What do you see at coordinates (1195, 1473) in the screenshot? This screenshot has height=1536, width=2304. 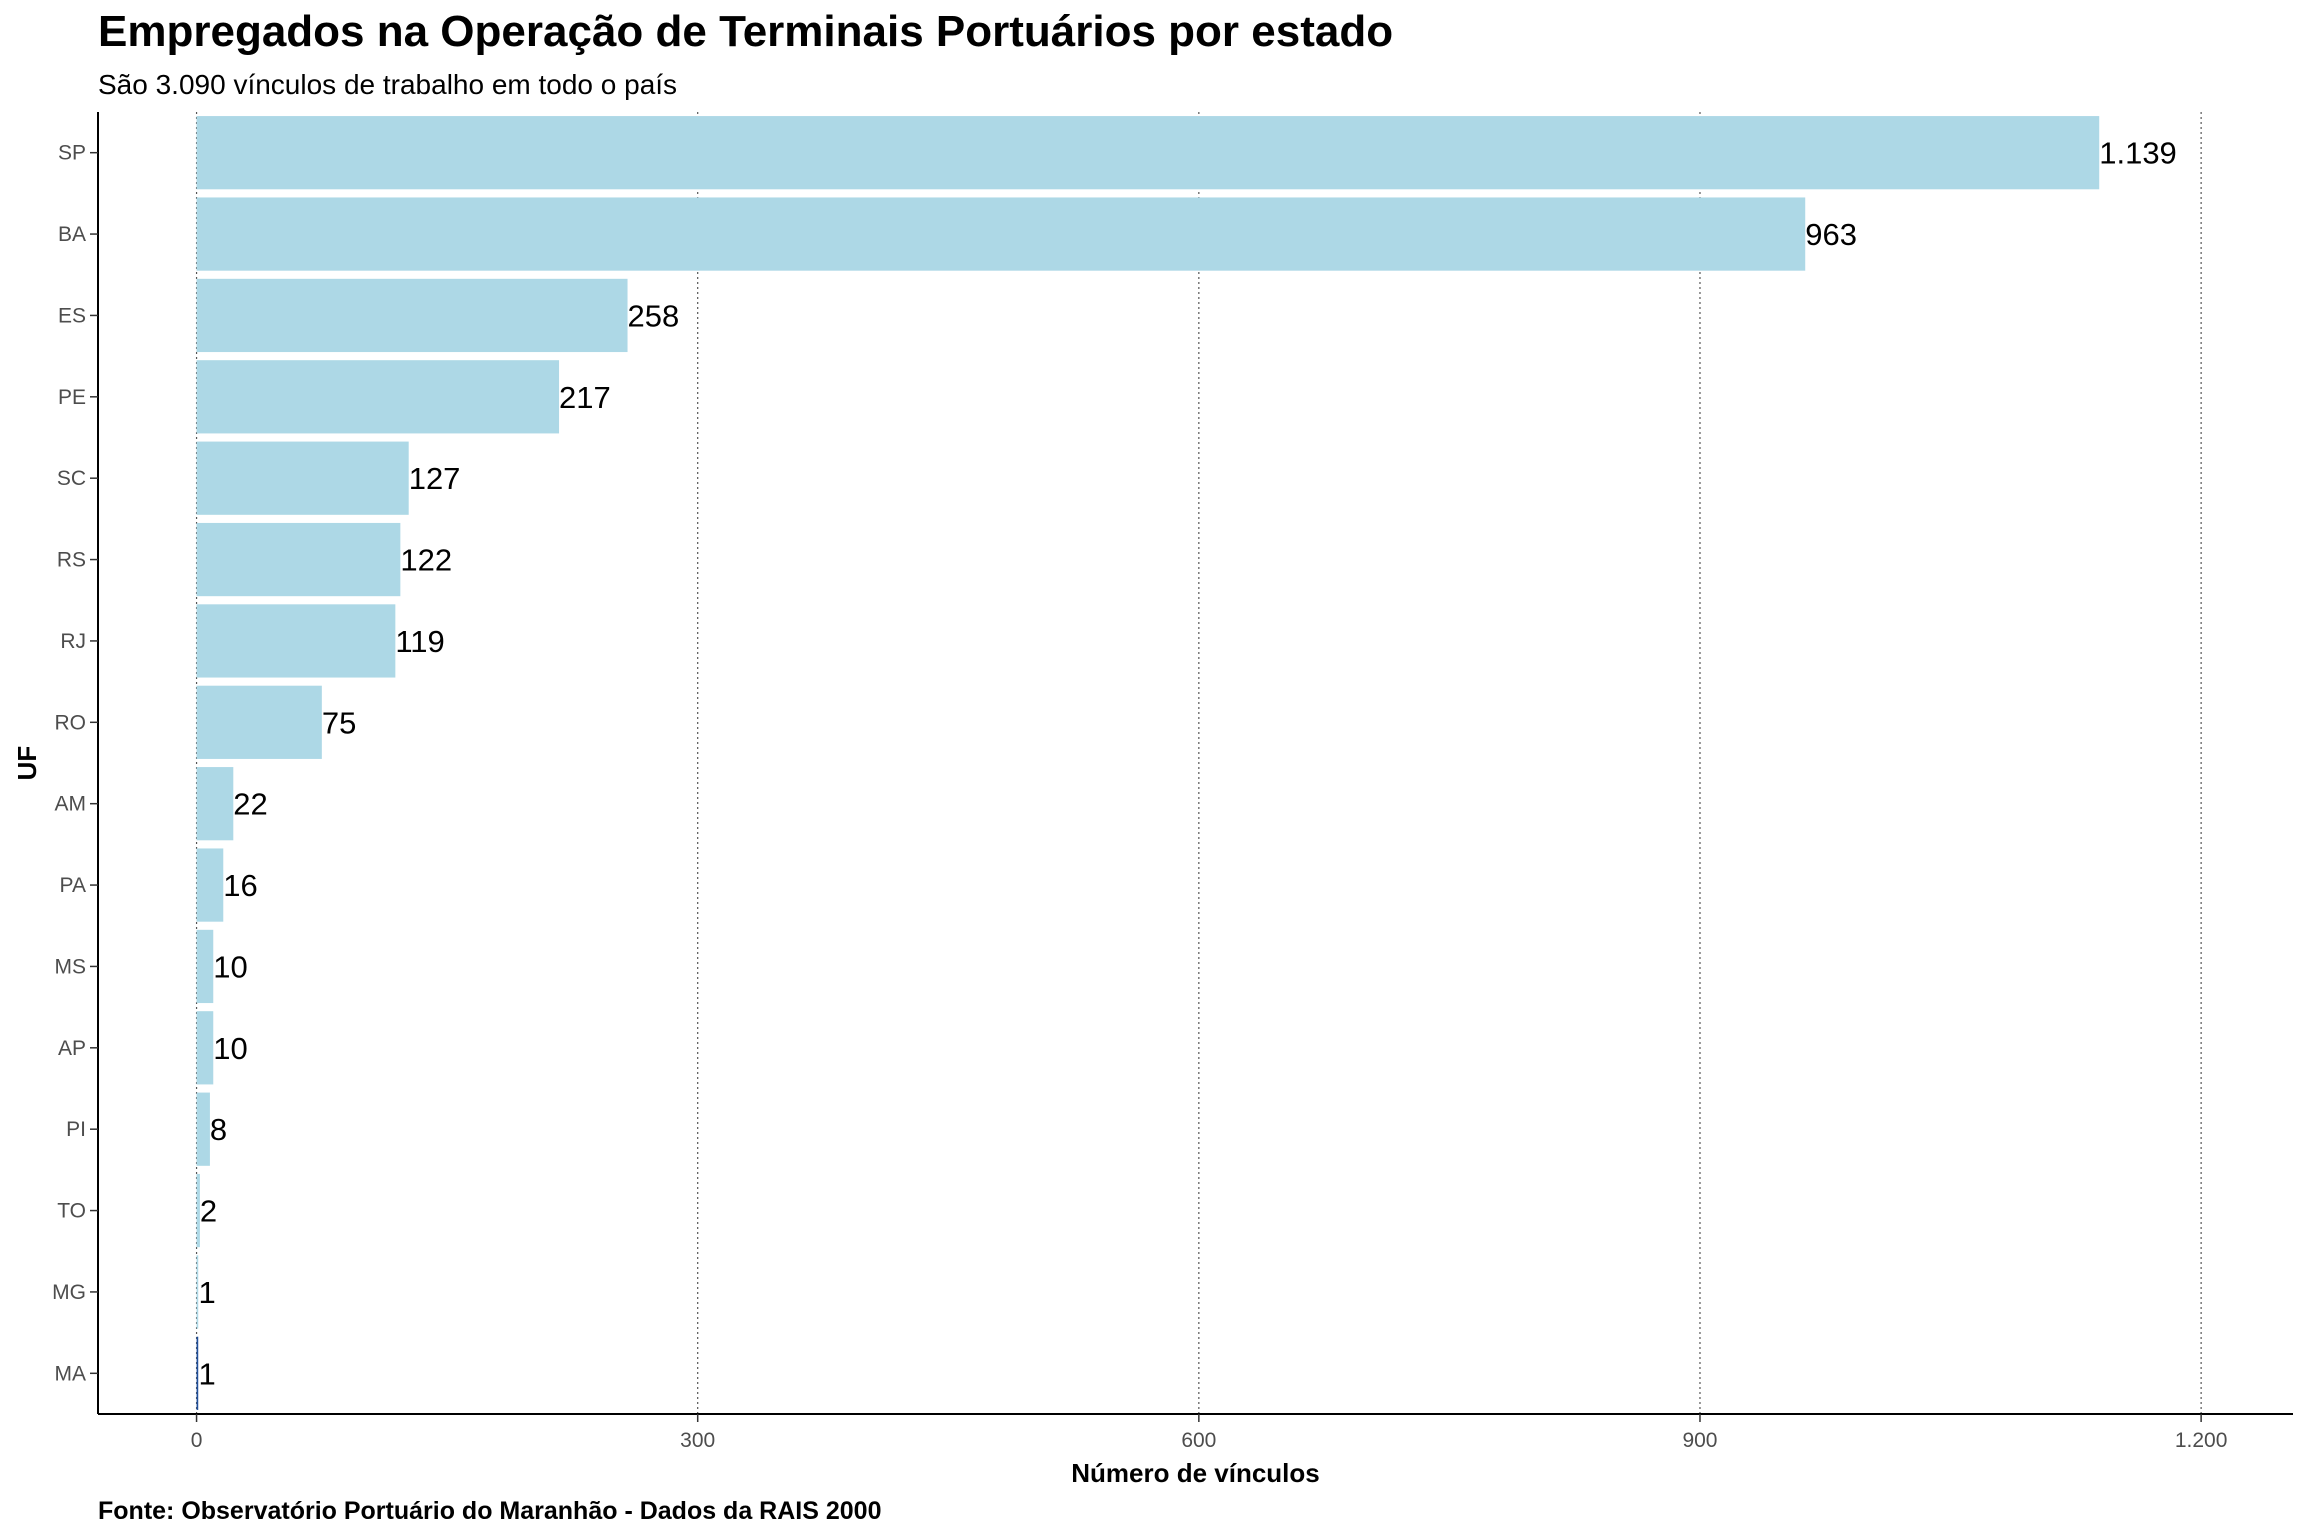 I see `x-axis-title: Número de vínculos` at bounding box center [1195, 1473].